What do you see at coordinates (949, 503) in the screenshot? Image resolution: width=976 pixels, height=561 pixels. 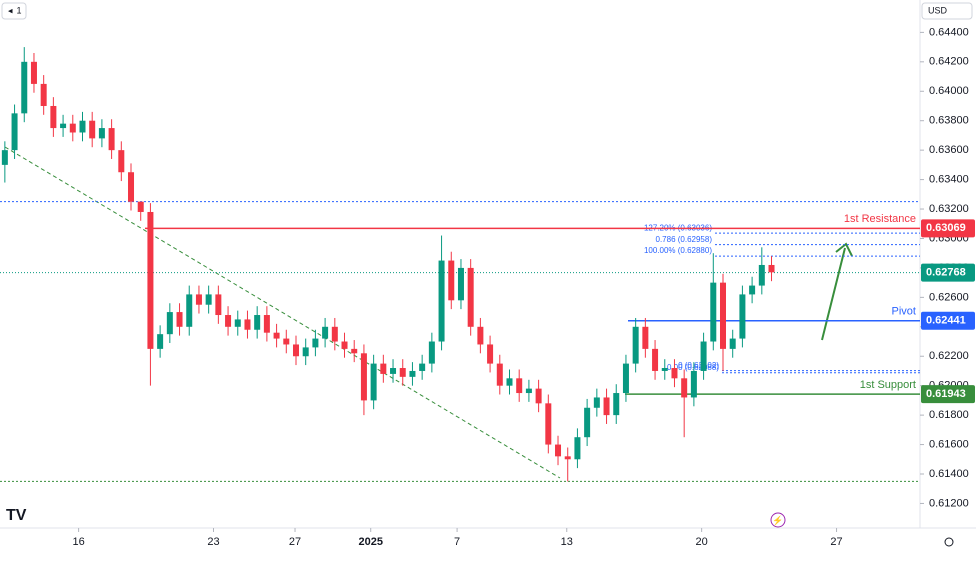 I see `y-tick-label: 0.61200` at bounding box center [949, 503].